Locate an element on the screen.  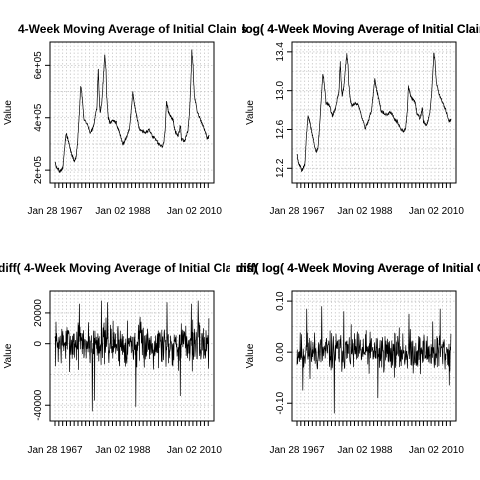
y-tick-label: 4e+05 is located at coordinates (38, 117).